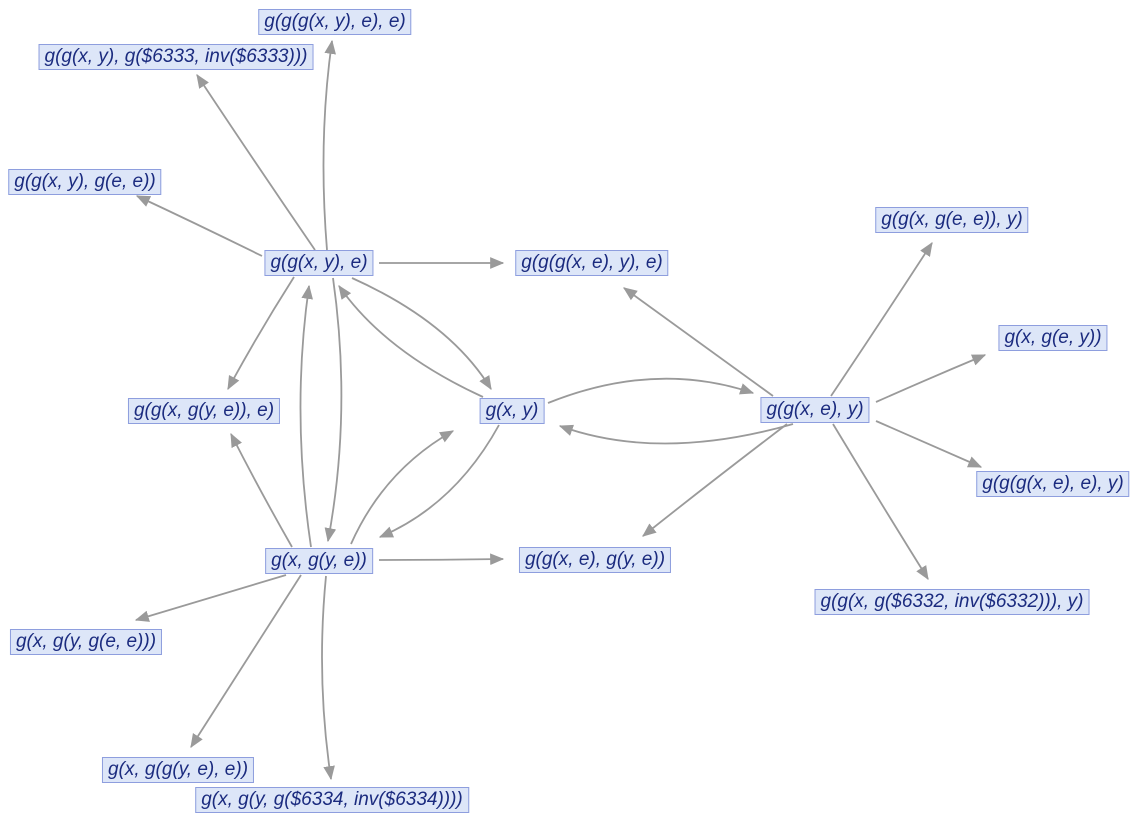  Describe the element at coordinates (261, 490) in the screenshot. I see `edge-l-to-h` at that location.